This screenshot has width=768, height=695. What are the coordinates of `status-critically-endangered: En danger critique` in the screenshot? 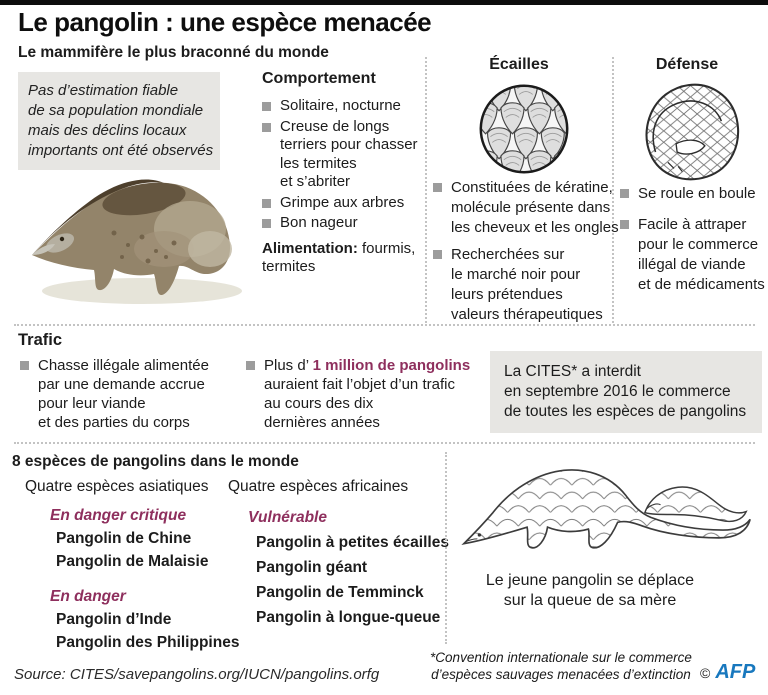 It's located at (118, 515).